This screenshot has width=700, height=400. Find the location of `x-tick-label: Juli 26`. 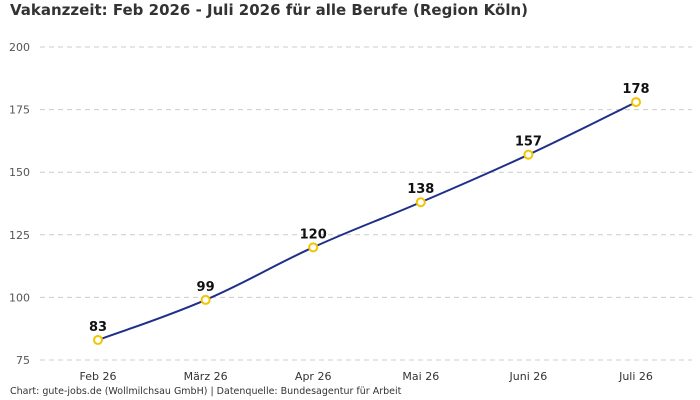

x-tick-label: Juli 26 is located at coordinates (635, 376).